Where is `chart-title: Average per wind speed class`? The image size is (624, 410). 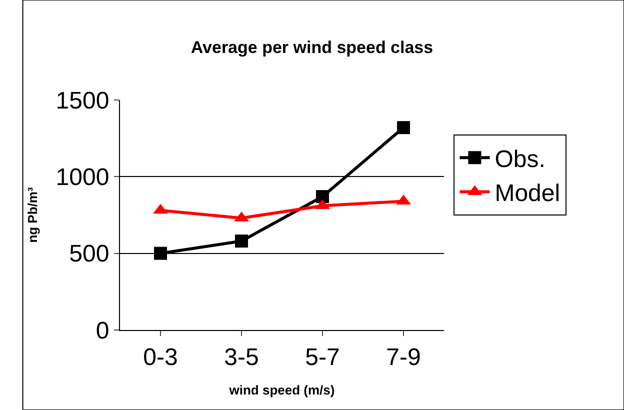
chart-title: Average per wind speed class is located at coordinates (312, 47).